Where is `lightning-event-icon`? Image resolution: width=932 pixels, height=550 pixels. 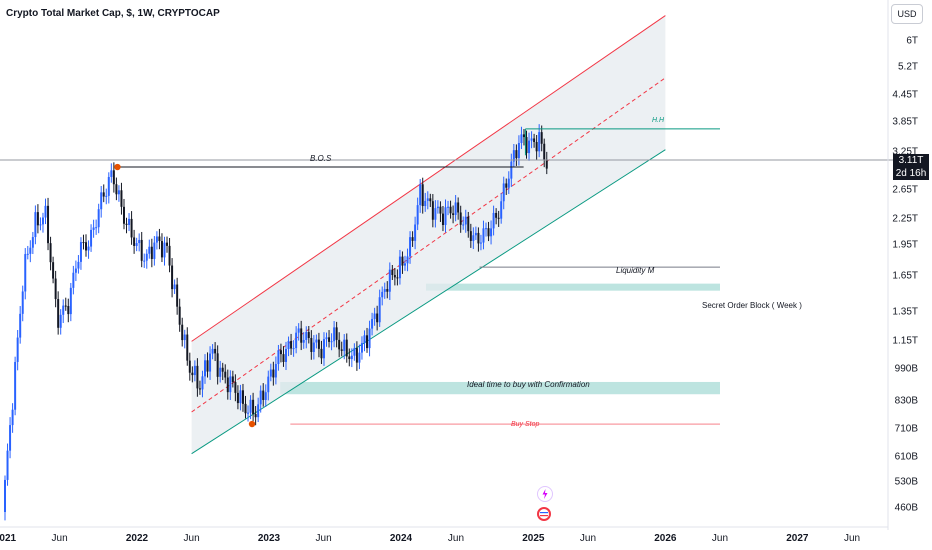 lightning-event-icon is located at coordinates (545, 494).